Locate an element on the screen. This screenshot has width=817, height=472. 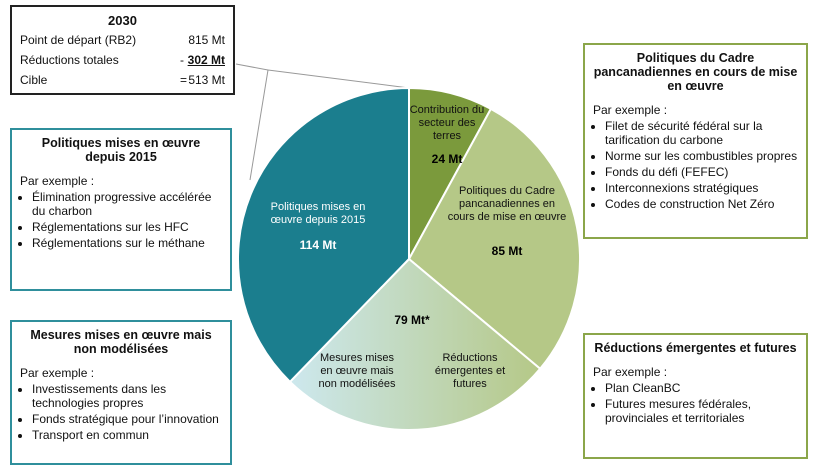
row-label: Cible is located at coordinates (34, 80).